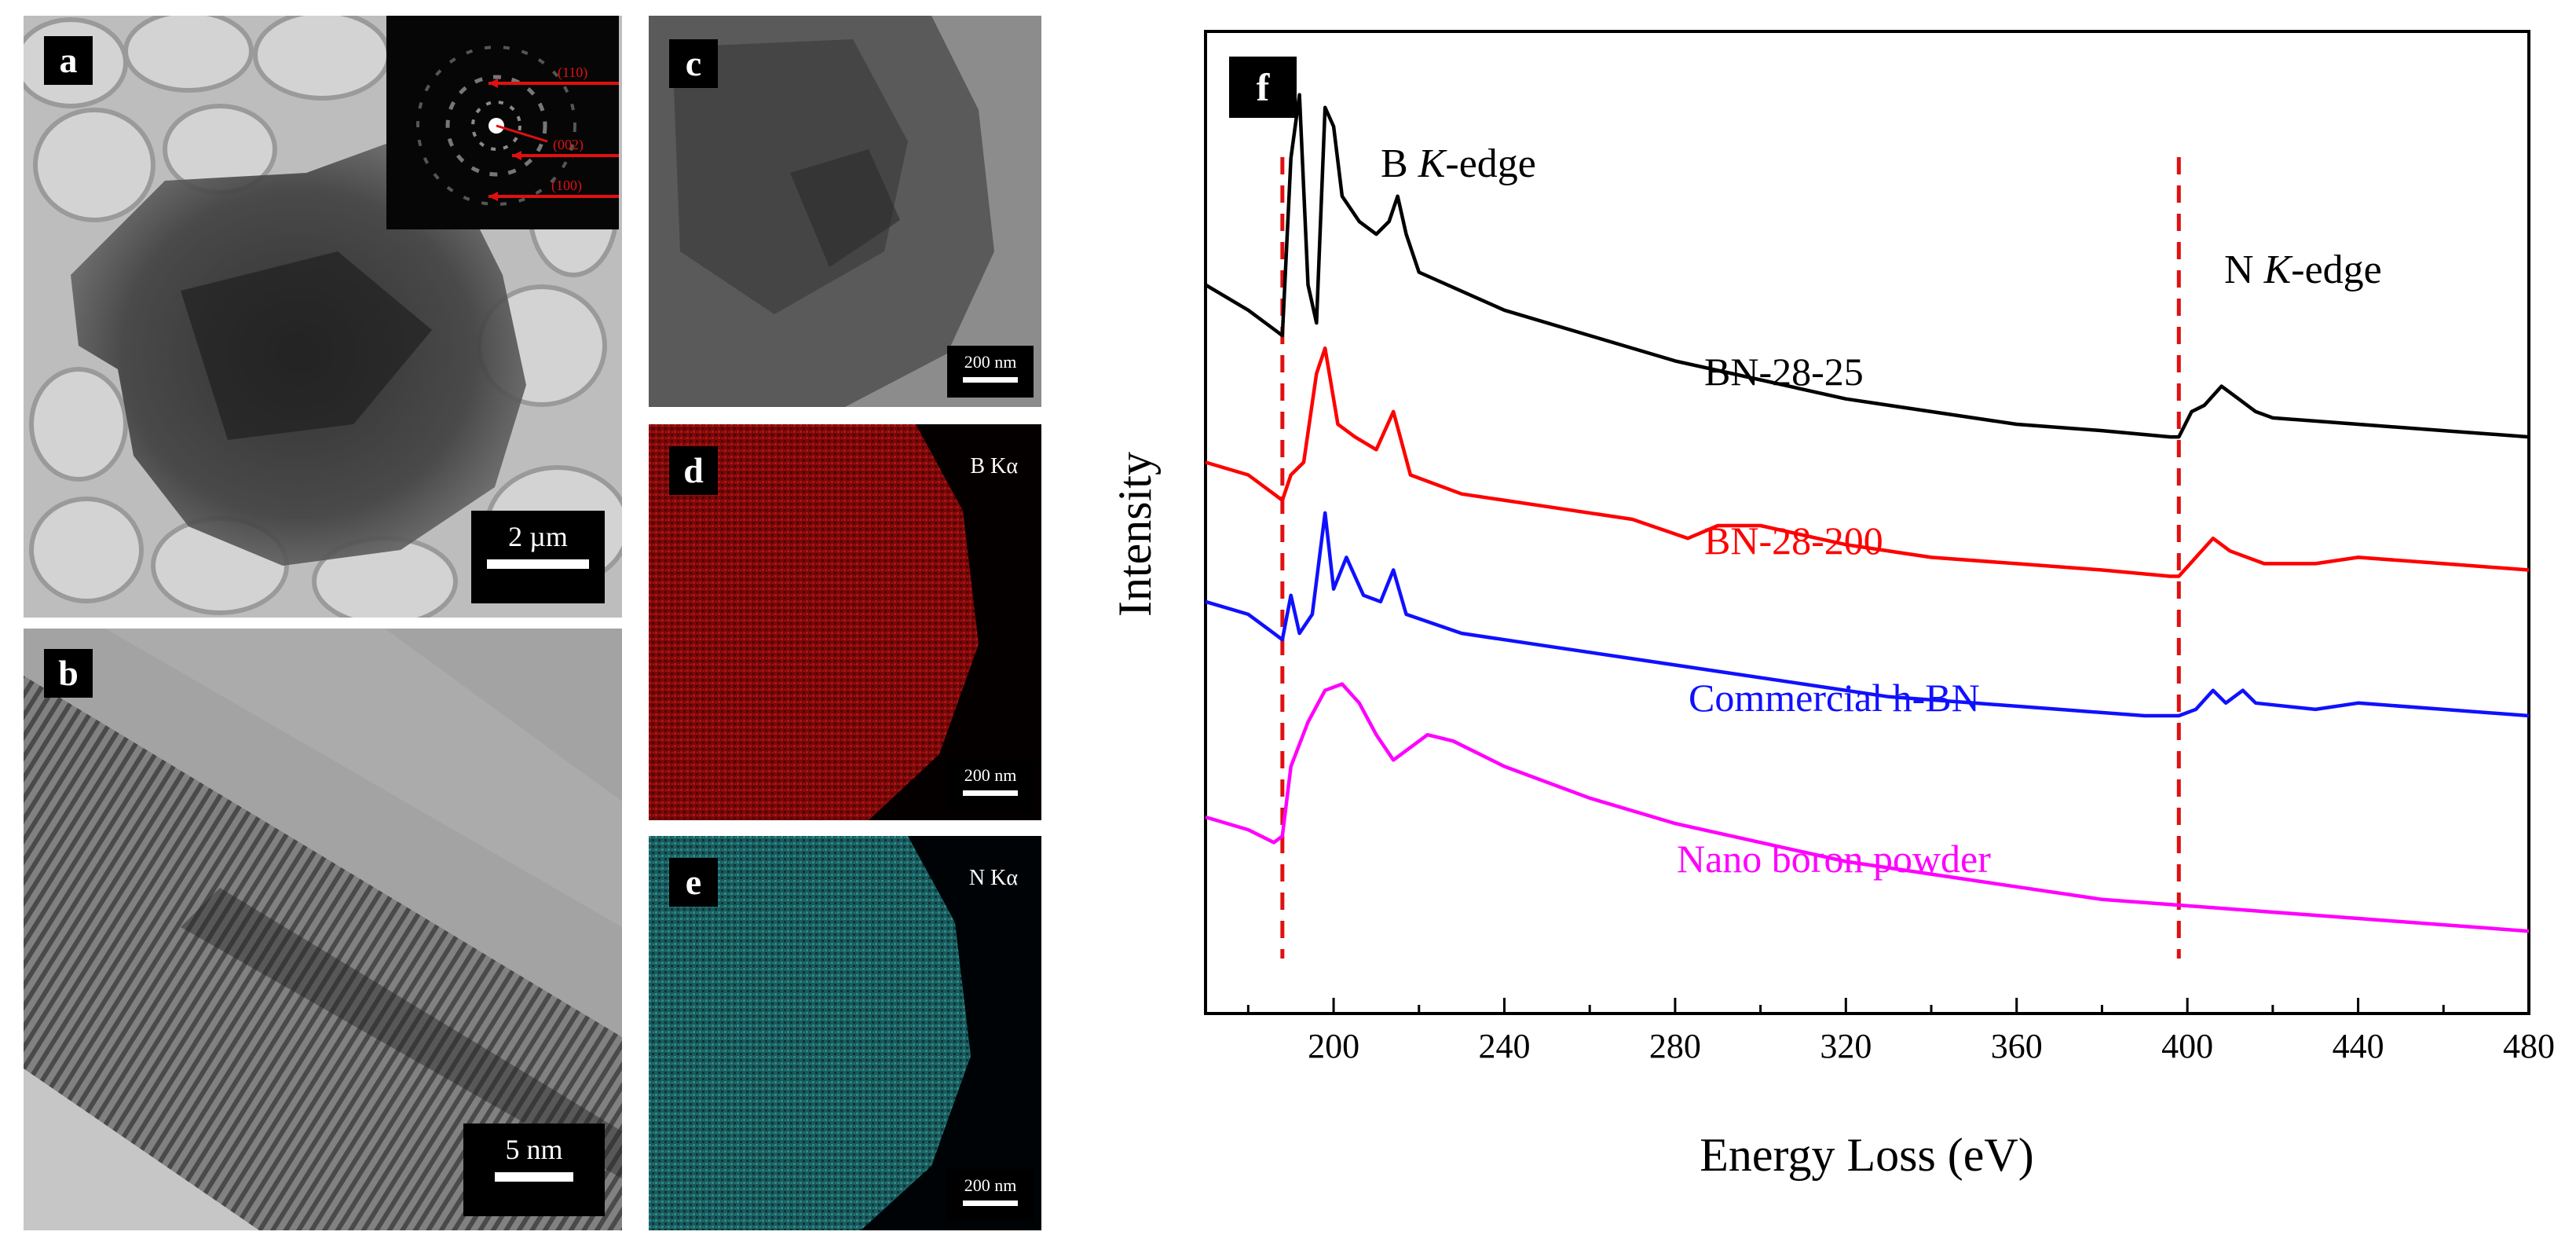 The height and width of the screenshot is (1250, 2576). I want to click on series-line-commercial-h-bn, so click(1868, 614).